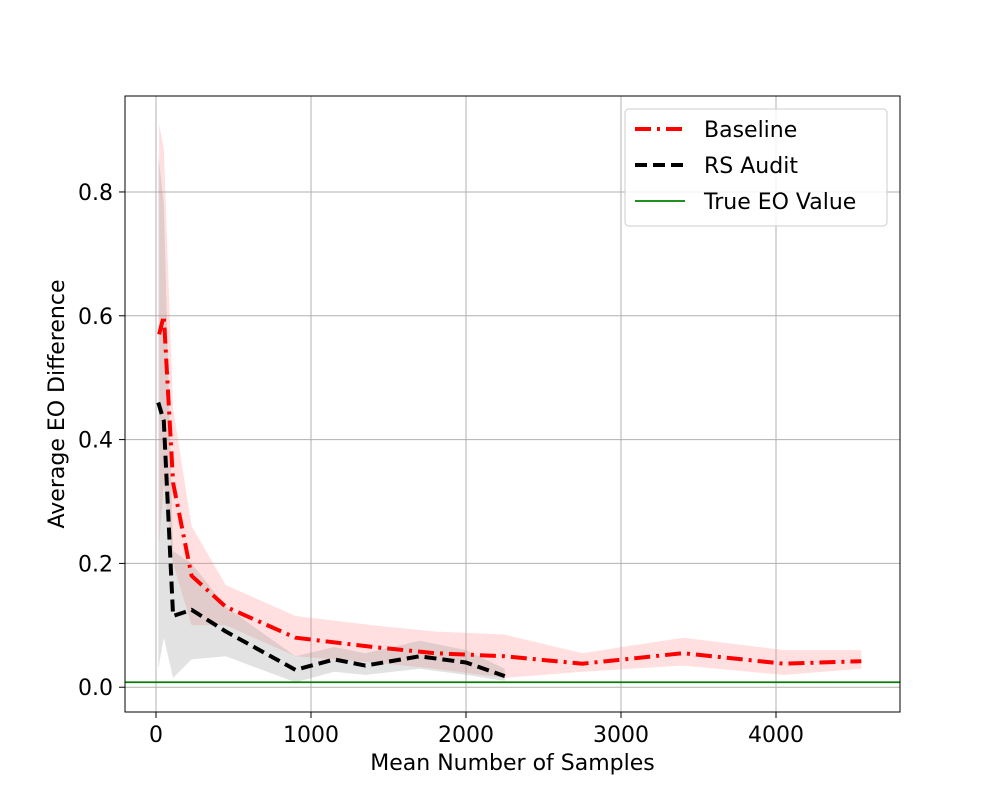 This screenshot has height=800, width=1000. I want to click on legend-box, so click(756, 167).